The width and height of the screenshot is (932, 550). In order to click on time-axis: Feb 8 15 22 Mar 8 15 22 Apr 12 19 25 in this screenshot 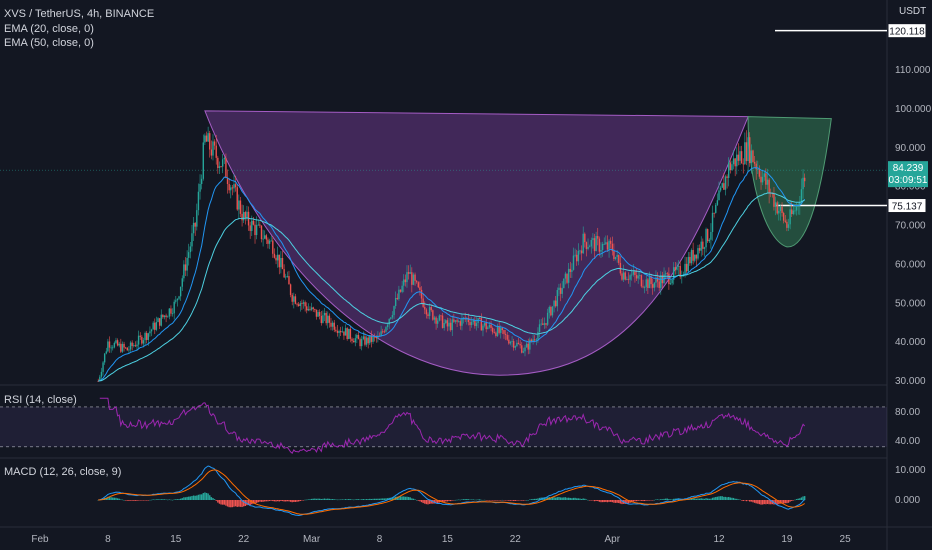, I will do `click(441, 539)`.